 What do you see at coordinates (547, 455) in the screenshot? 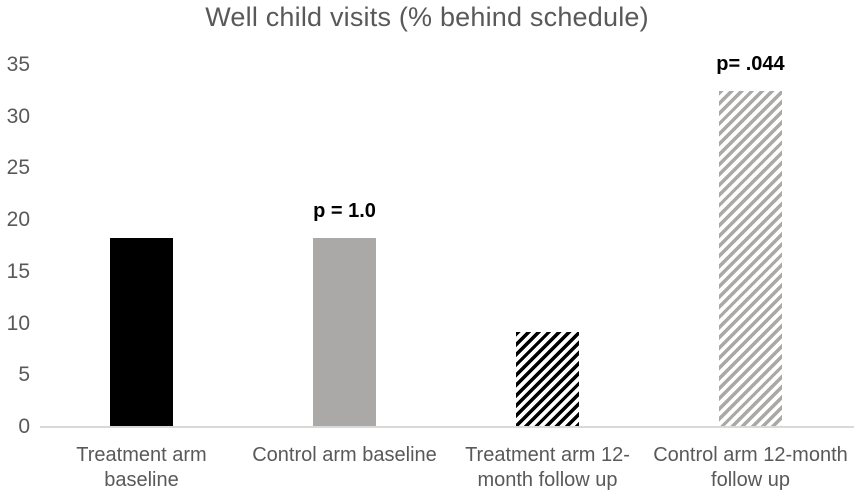
I see `x-axis-tick-line: Treatment arm 12-` at bounding box center [547, 455].